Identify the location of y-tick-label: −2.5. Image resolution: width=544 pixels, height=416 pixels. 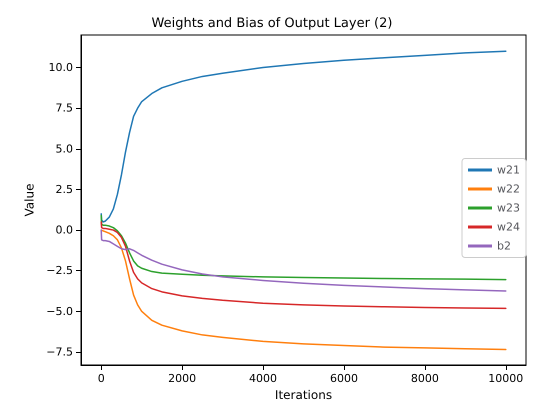
(59, 271).